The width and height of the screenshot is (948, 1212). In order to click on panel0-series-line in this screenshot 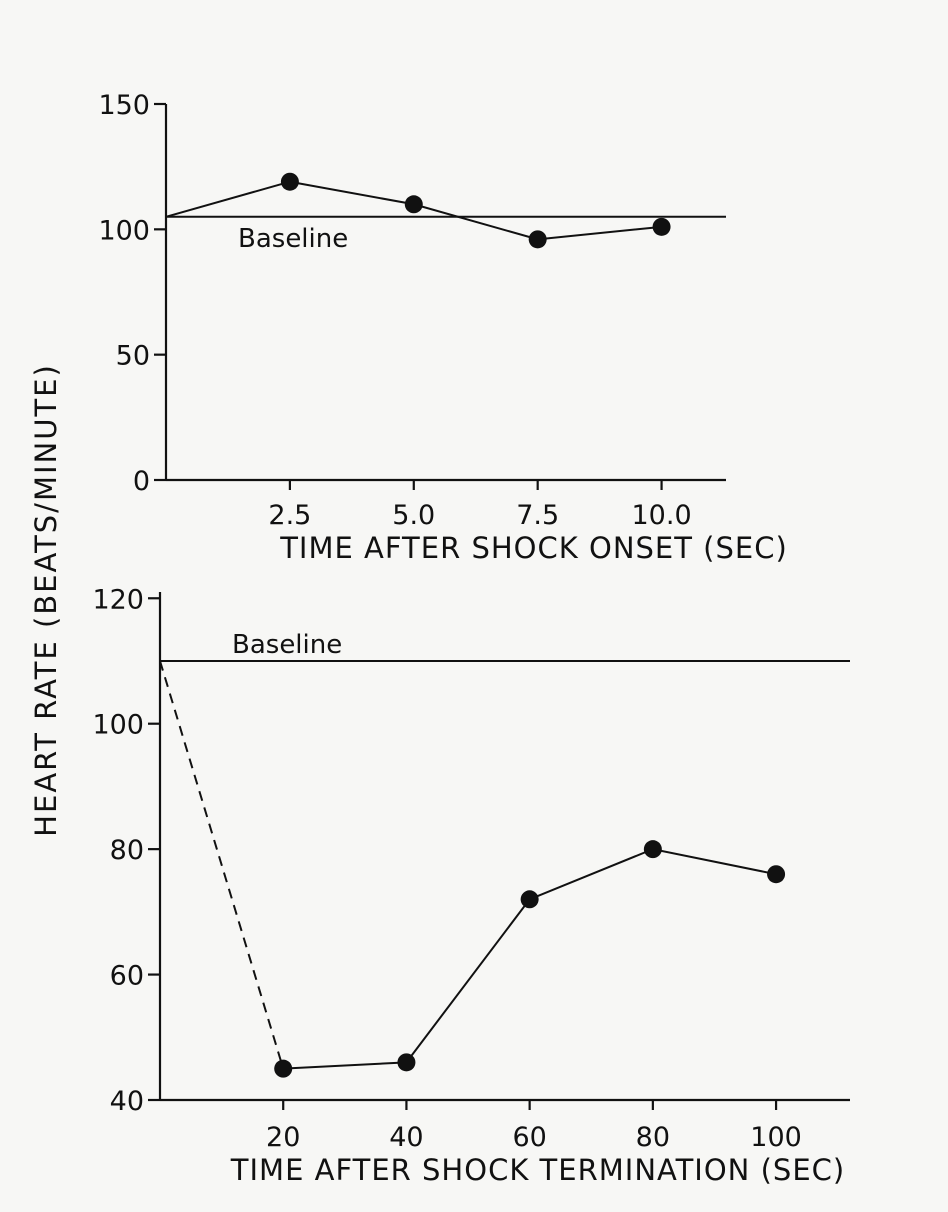, I will do `click(475, 210)`.